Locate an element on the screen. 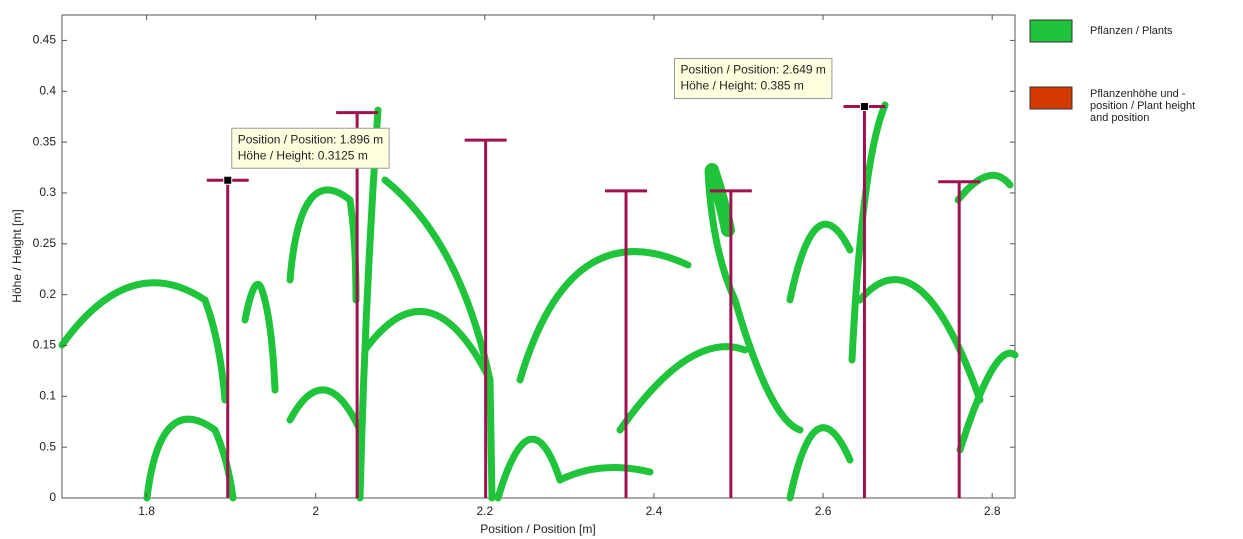 This screenshot has height=539, width=1243. y-axis-label: Höhe / Height [m] is located at coordinates (17, 255).